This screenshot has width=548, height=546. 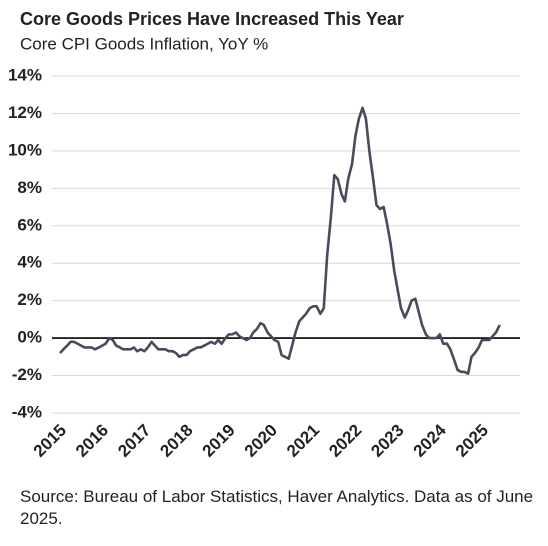 I want to click on x-tick-label: 2022, so click(x=345, y=441).